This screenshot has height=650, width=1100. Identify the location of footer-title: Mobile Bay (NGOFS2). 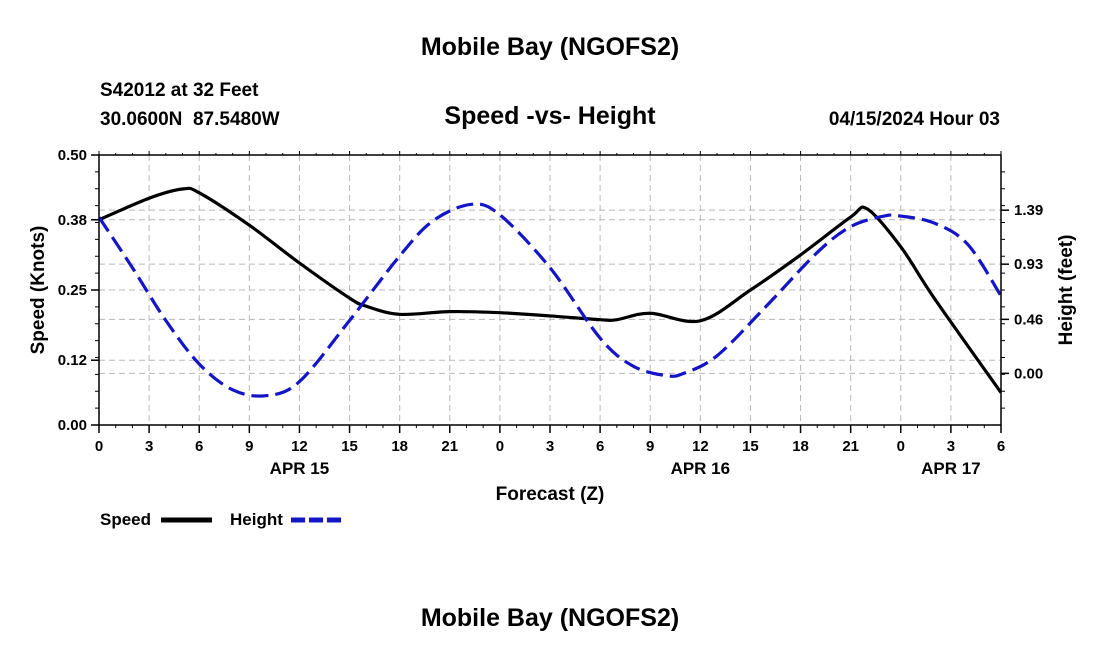
(550, 618).